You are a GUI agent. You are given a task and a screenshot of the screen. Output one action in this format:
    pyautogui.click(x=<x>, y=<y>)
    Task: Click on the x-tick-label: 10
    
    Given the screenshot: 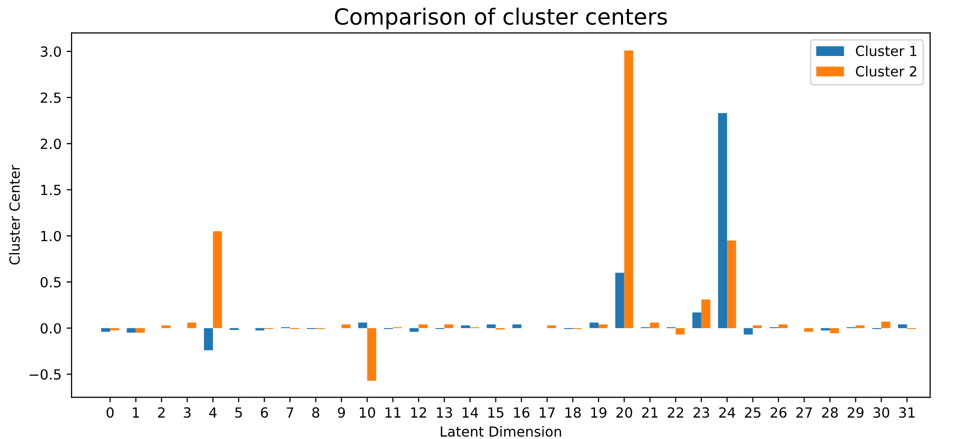 What is the action you would take?
    pyautogui.click(x=368, y=412)
    